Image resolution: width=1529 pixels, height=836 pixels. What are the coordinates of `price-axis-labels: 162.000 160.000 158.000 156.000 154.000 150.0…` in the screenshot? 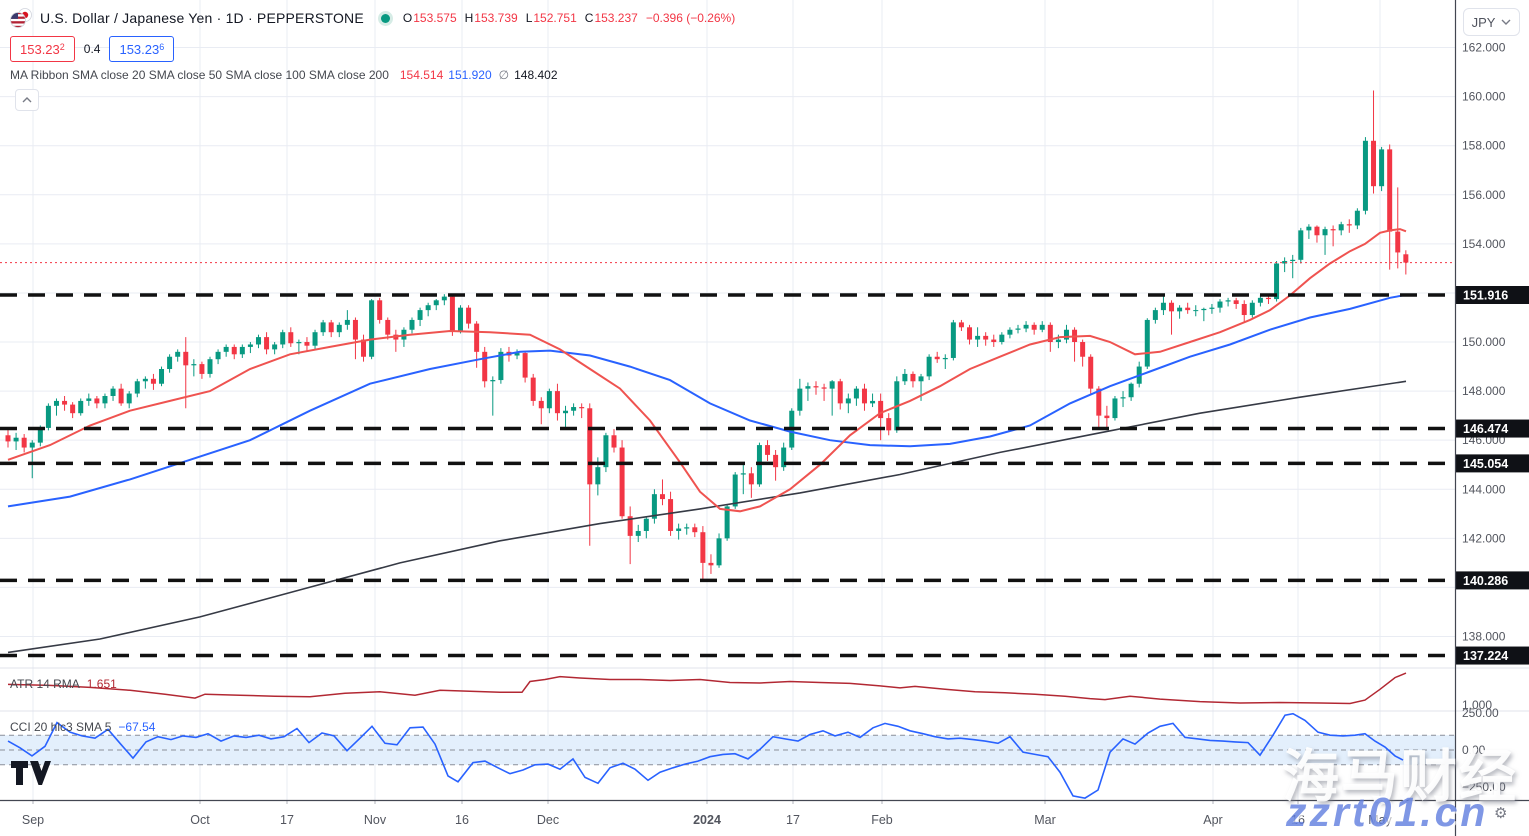 It's located at (1484, 417).